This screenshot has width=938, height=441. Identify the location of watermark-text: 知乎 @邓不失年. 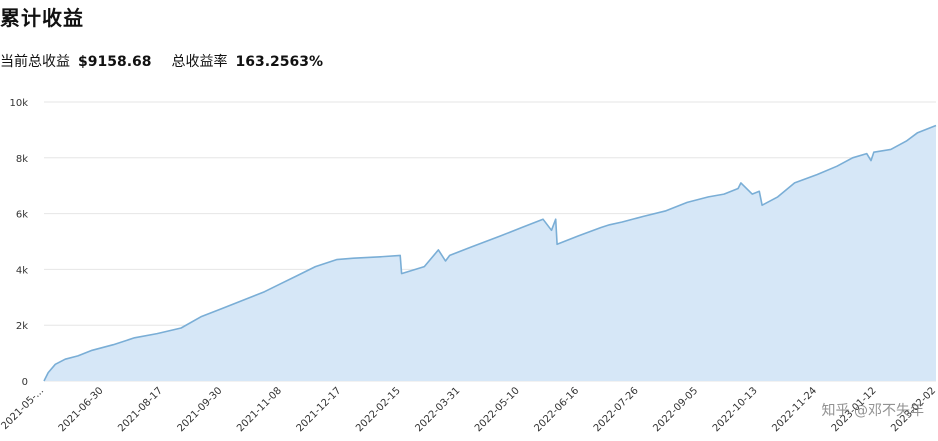
(872, 411).